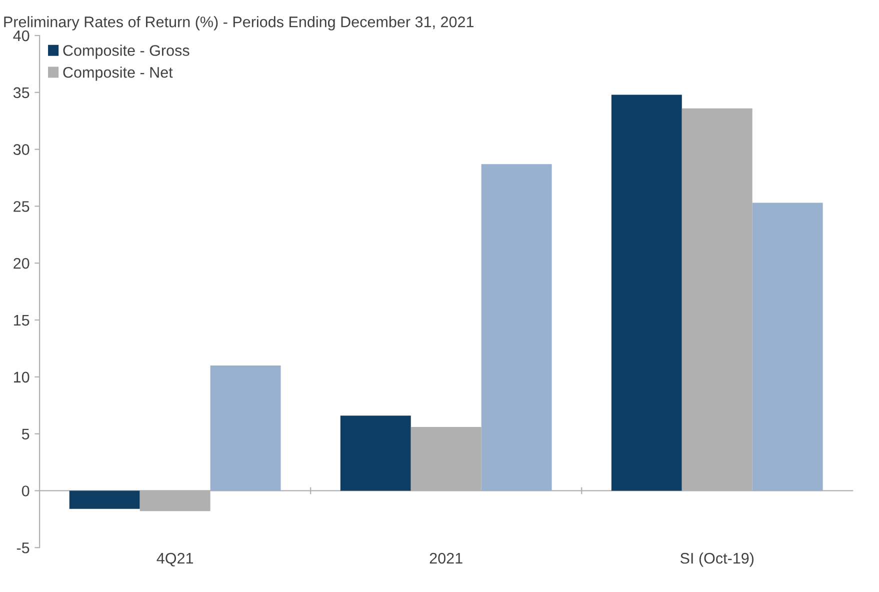  What do you see at coordinates (717, 559) in the screenshot?
I see `x-tick-label: SI (Oct-19)` at bounding box center [717, 559].